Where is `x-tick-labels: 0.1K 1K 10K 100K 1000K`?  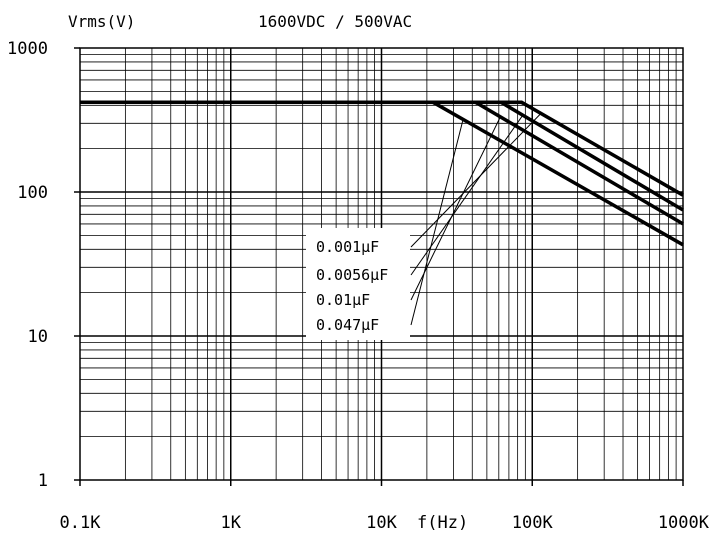
x-tick-labels: 0.1K 1K 10K 100K 1000K is located at coordinates (385, 523).